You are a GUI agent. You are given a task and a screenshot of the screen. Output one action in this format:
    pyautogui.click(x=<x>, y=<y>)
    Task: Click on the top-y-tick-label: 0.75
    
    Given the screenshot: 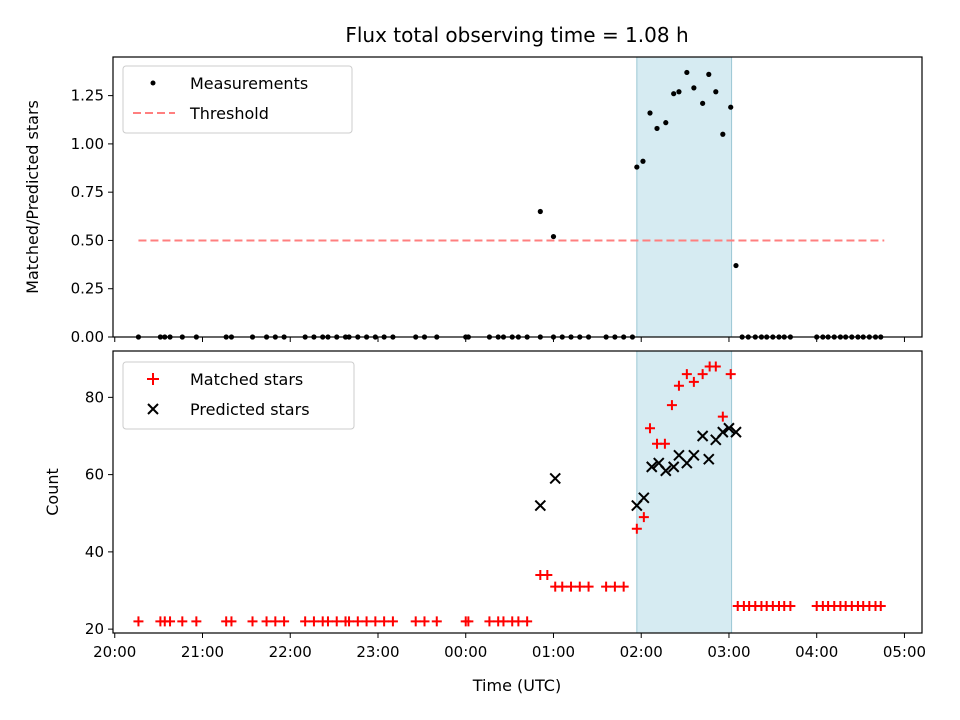 What is the action you would take?
    pyautogui.click(x=87, y=192)
    